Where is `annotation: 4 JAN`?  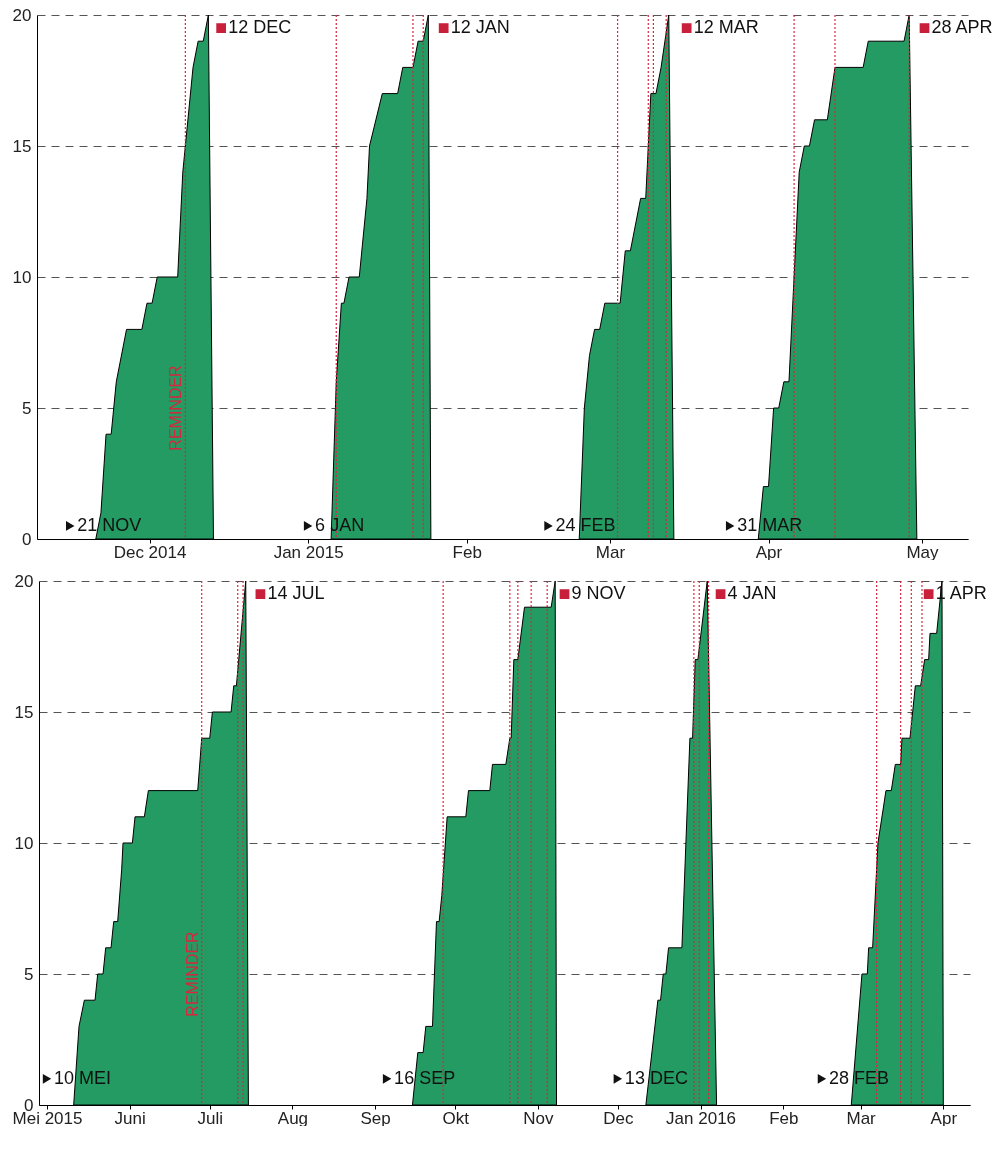
annotation: 4 JAN is located at coordinates (752, 593).